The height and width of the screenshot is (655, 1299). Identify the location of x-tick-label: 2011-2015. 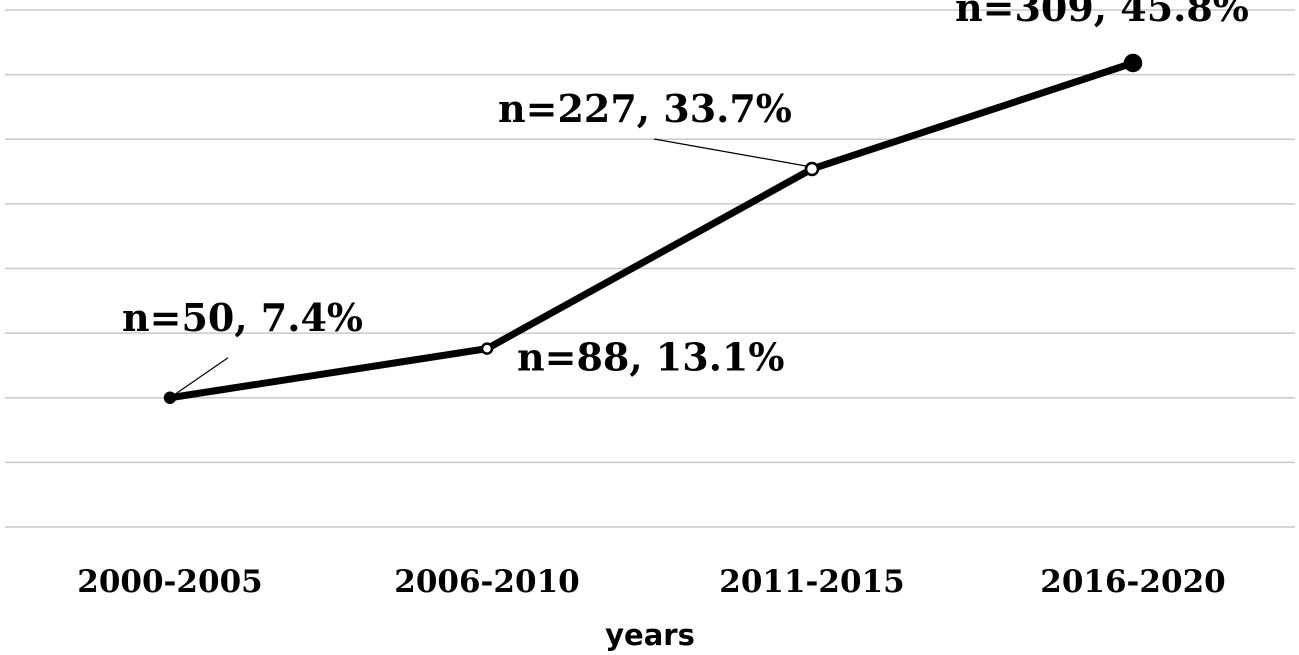
(811, 582).